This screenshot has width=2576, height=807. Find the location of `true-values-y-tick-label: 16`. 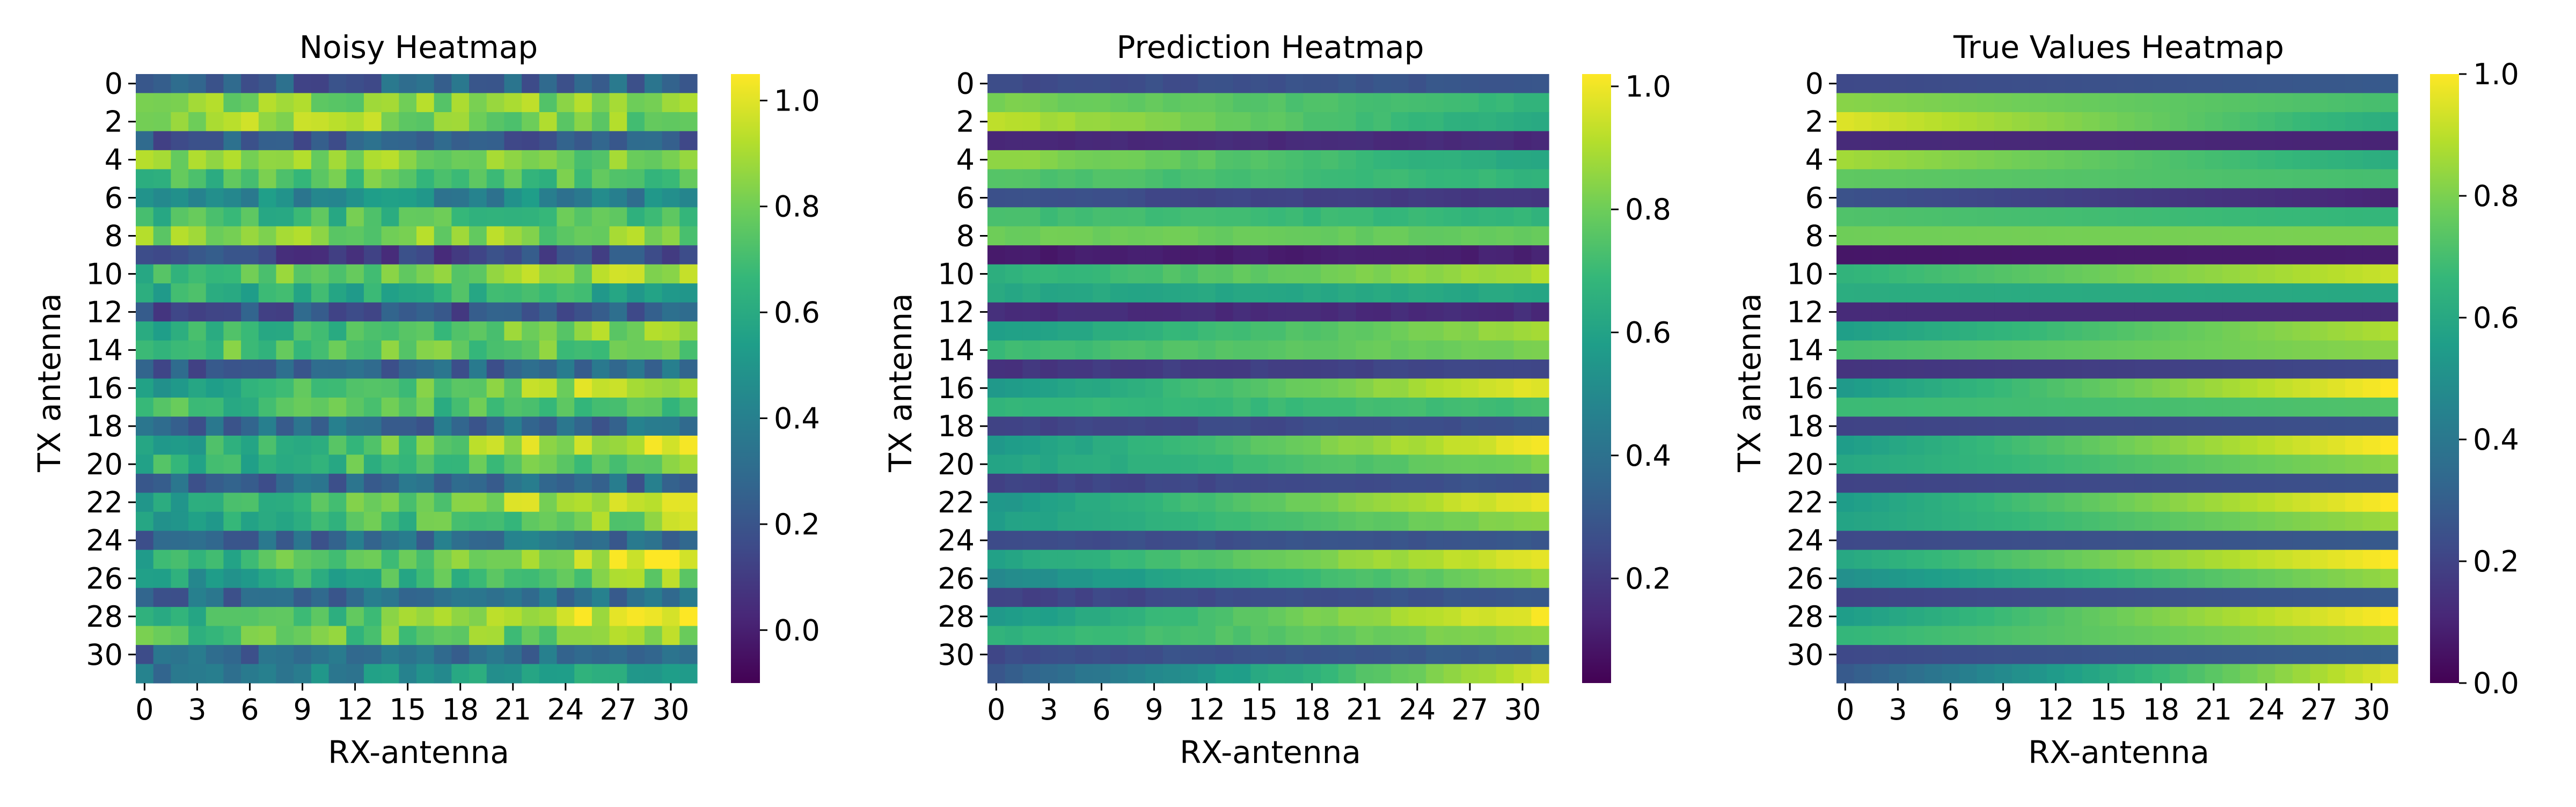

true-values-y-tick-label: 16 is located at coordinates (1805, 388).